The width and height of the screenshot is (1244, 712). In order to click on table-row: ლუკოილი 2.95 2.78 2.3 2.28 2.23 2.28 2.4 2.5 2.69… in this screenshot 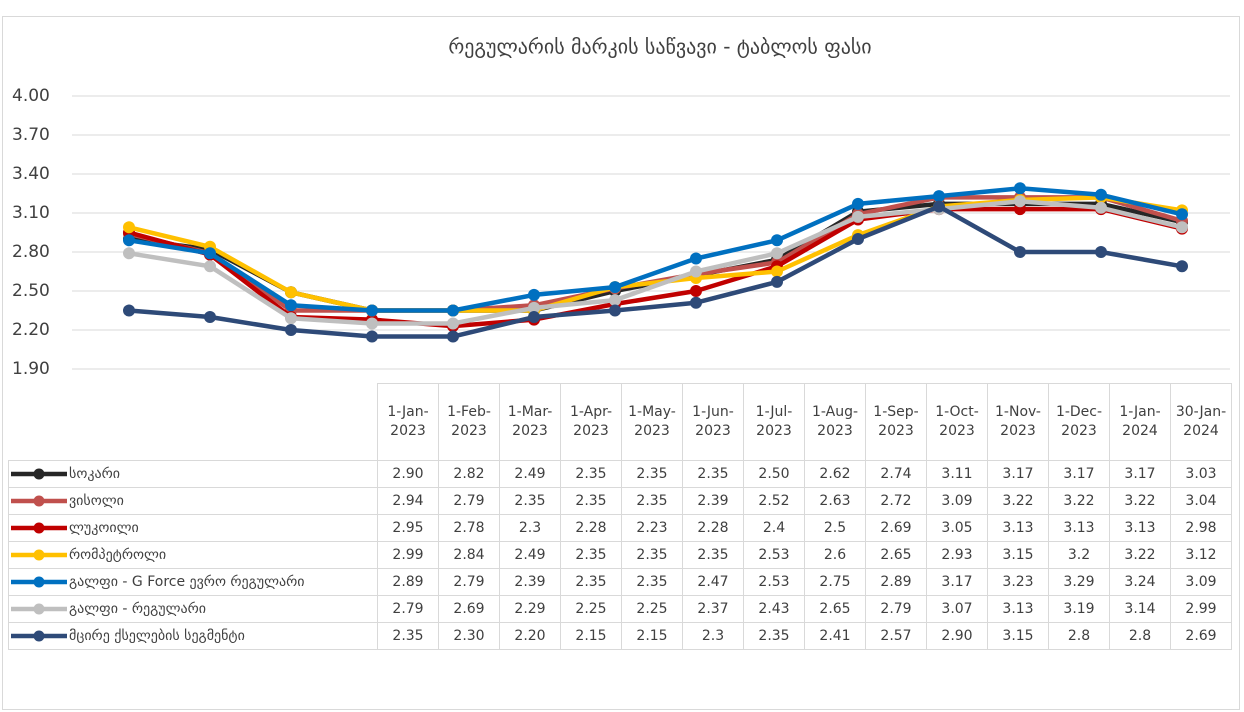, I will do `click(620, 528)`.